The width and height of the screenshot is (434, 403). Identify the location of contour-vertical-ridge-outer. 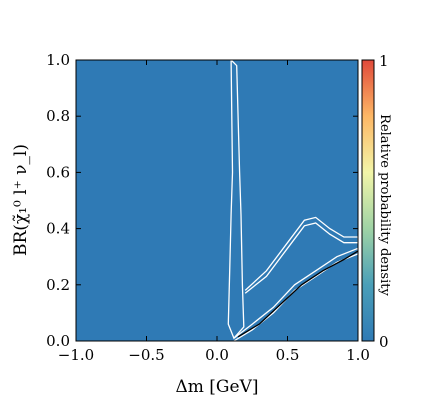
(236, 199).